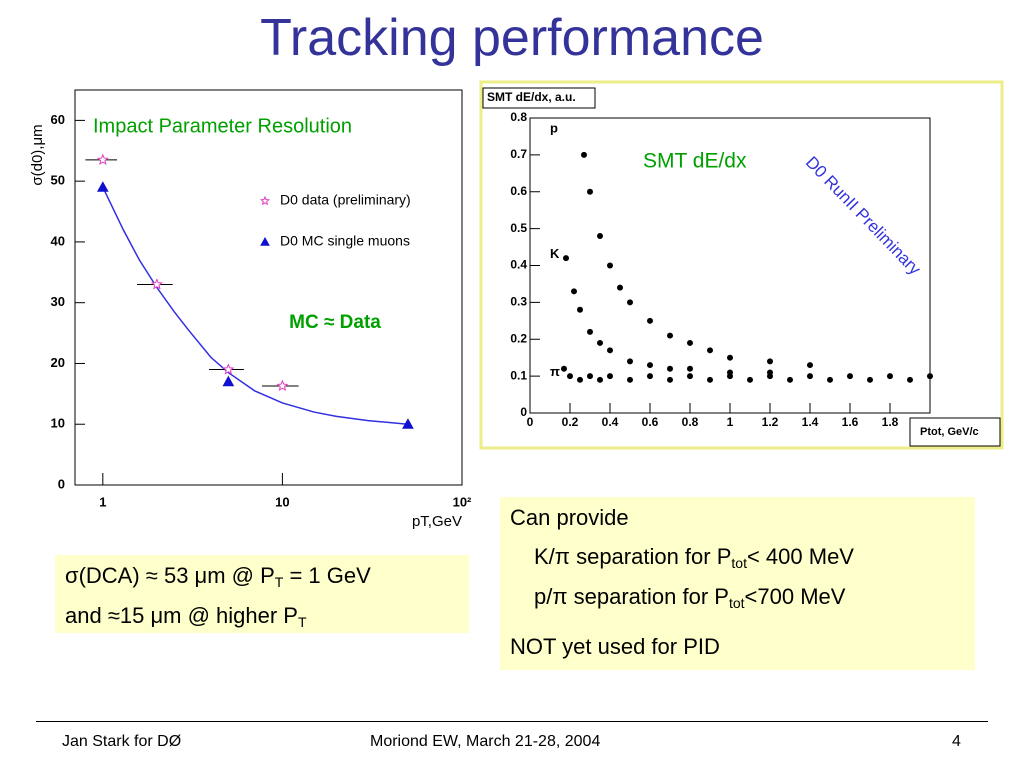  I want to click on slide-title: Tracking performance, so click(512, 38).